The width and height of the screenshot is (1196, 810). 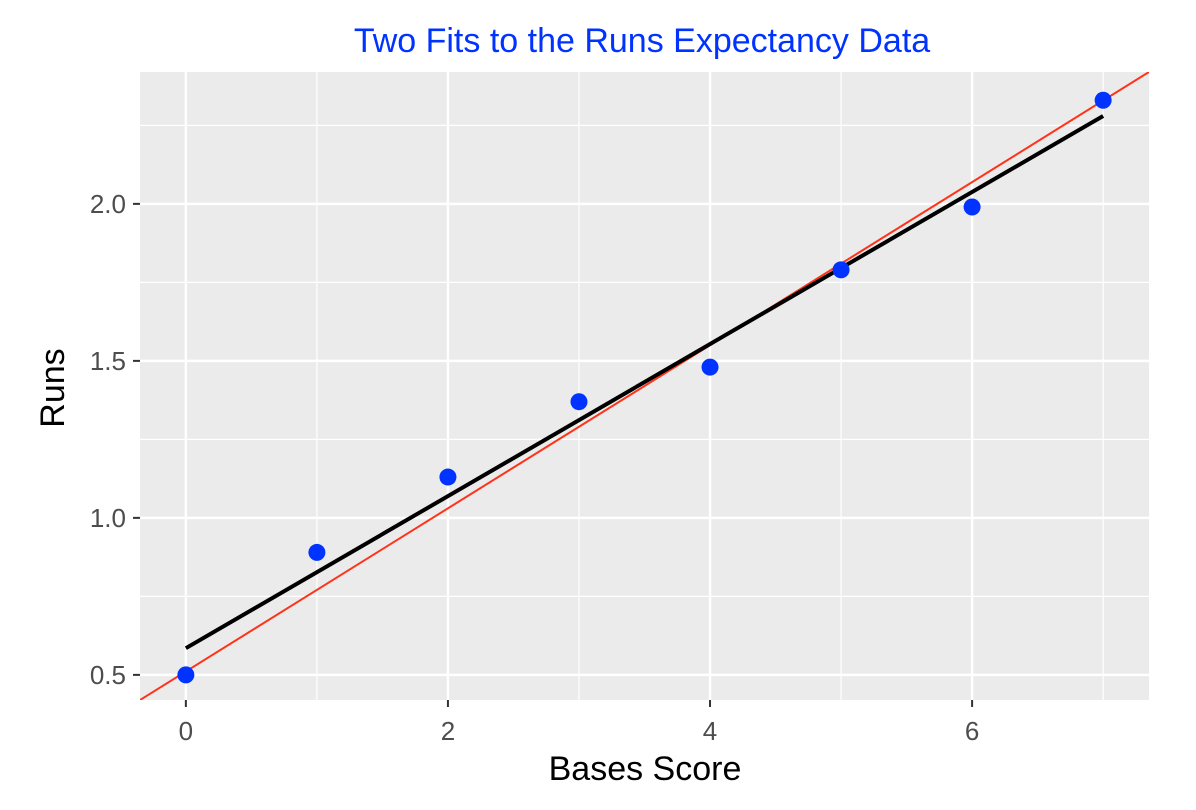 I want to click on y-axis-label: Runs, so click(x=53, y=387).